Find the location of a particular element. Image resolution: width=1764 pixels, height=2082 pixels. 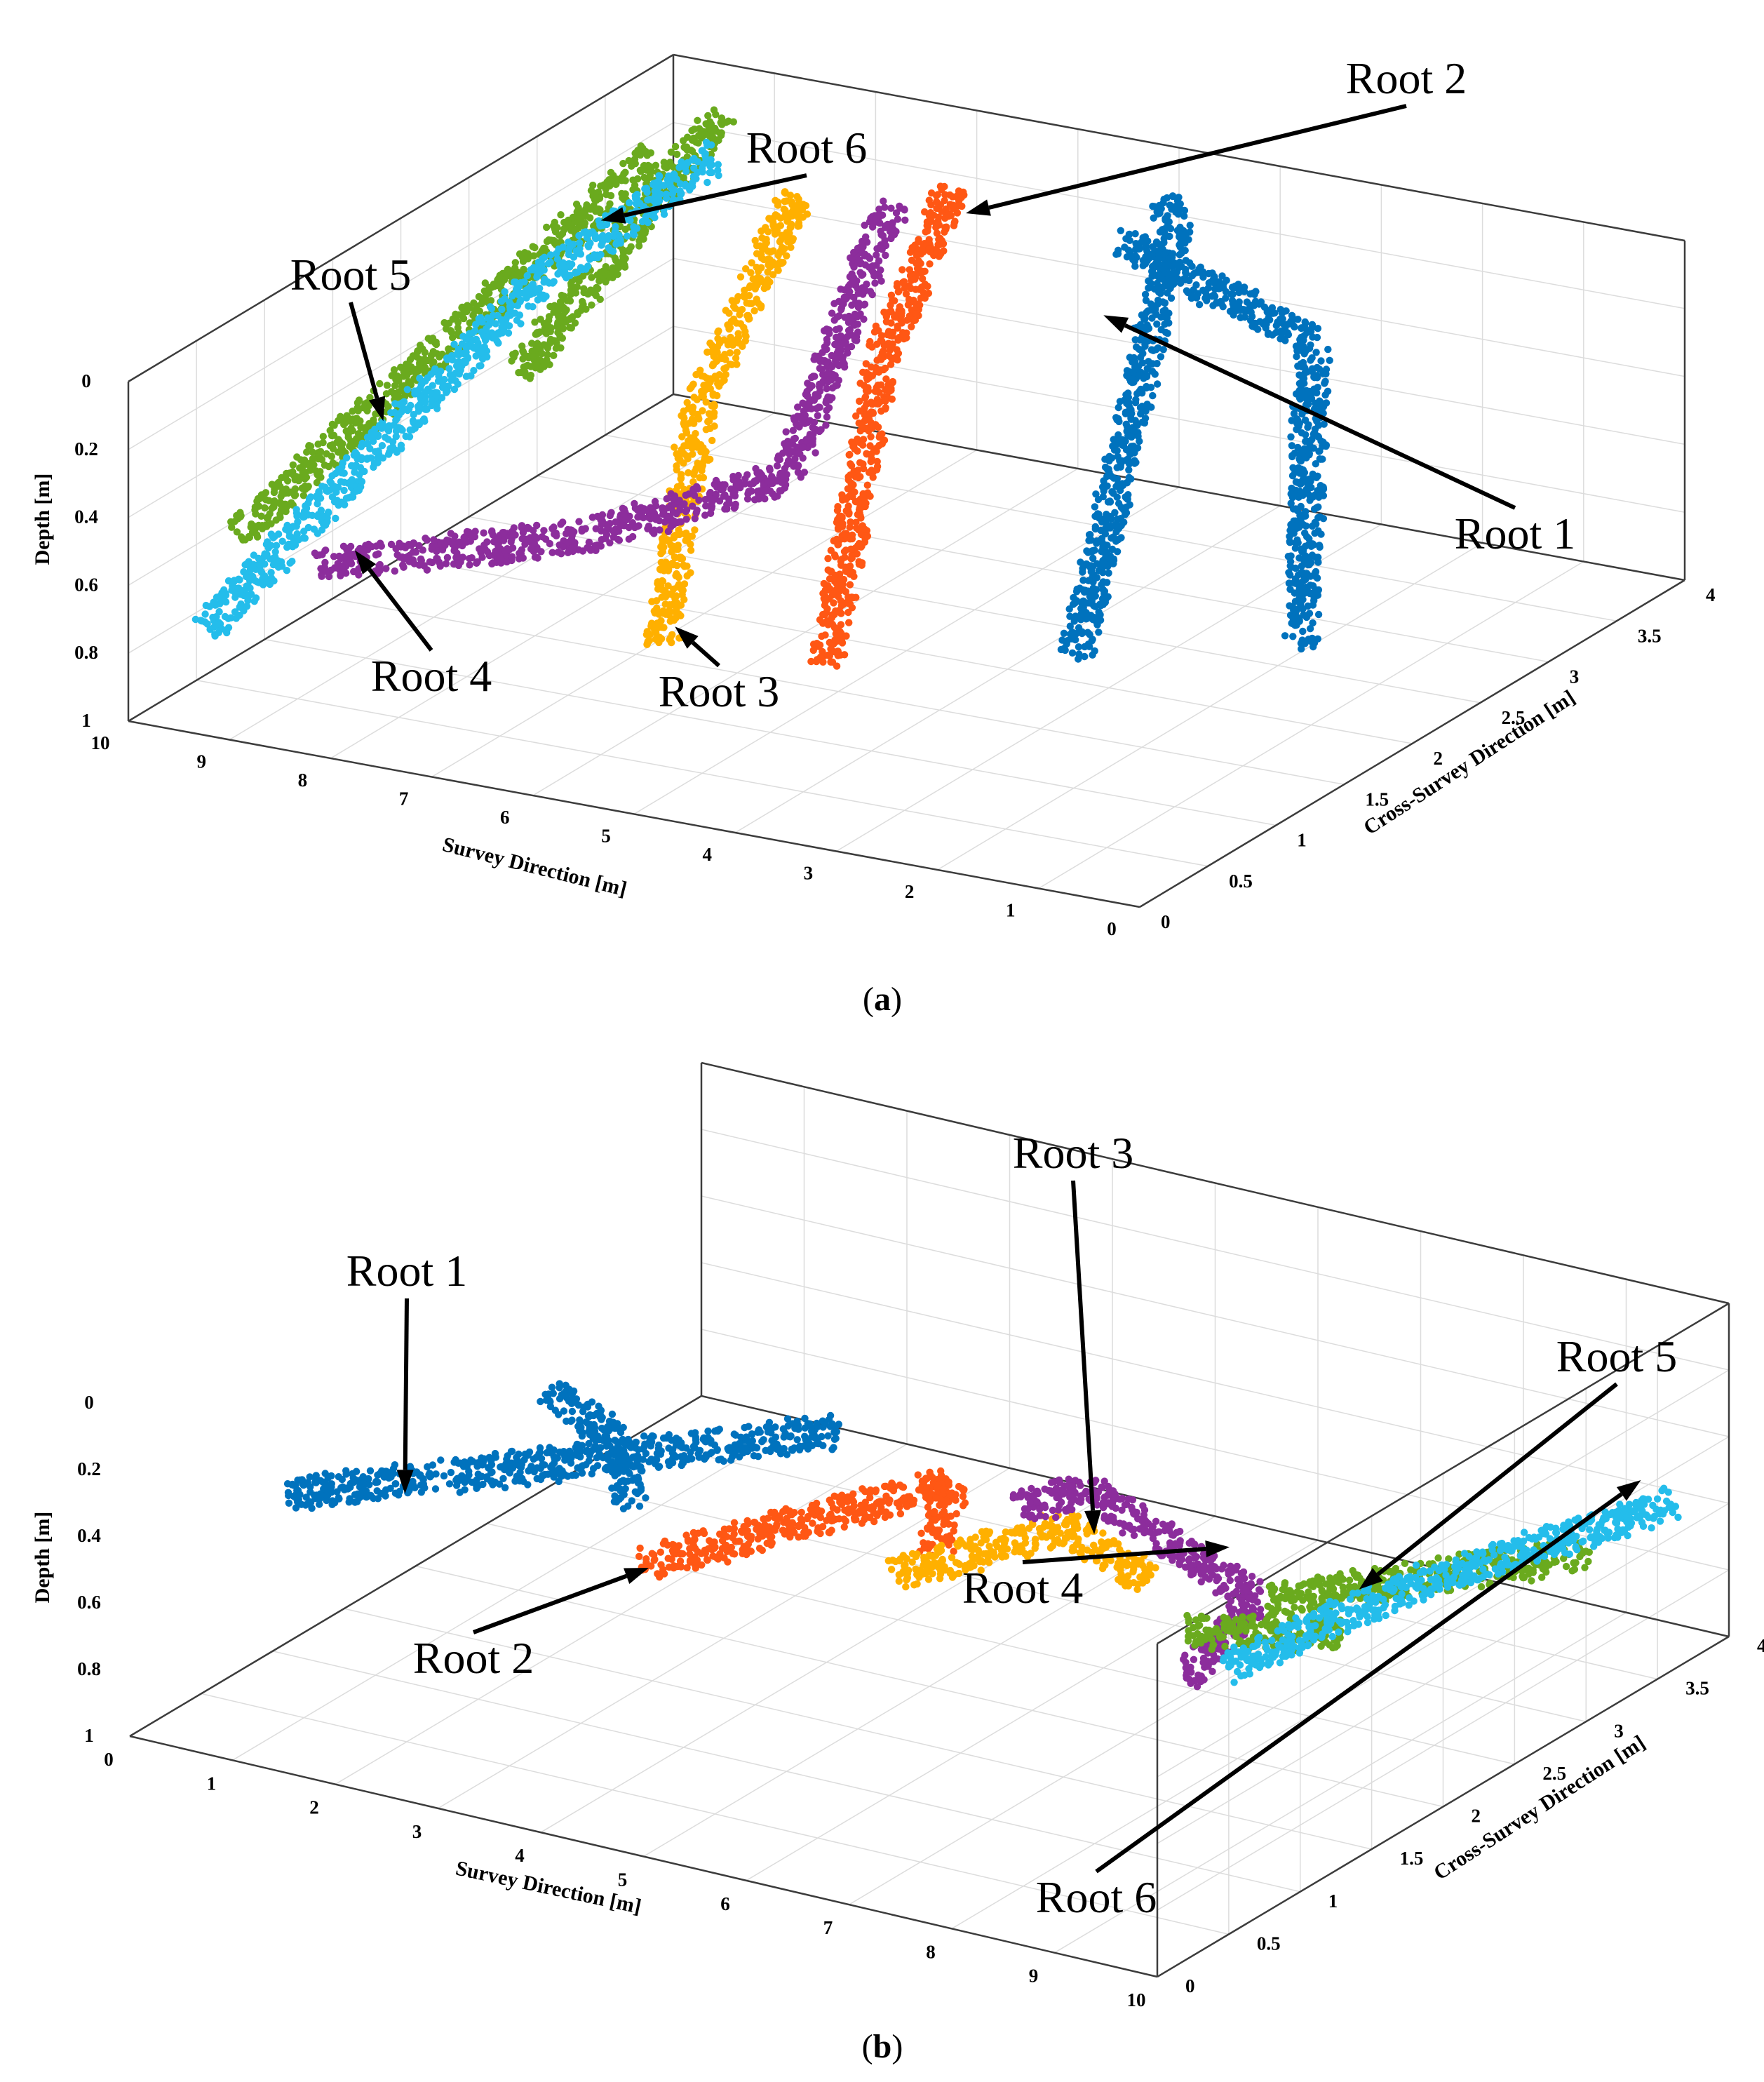

x-tick-label: 4 is located at coordinates (707, 855).